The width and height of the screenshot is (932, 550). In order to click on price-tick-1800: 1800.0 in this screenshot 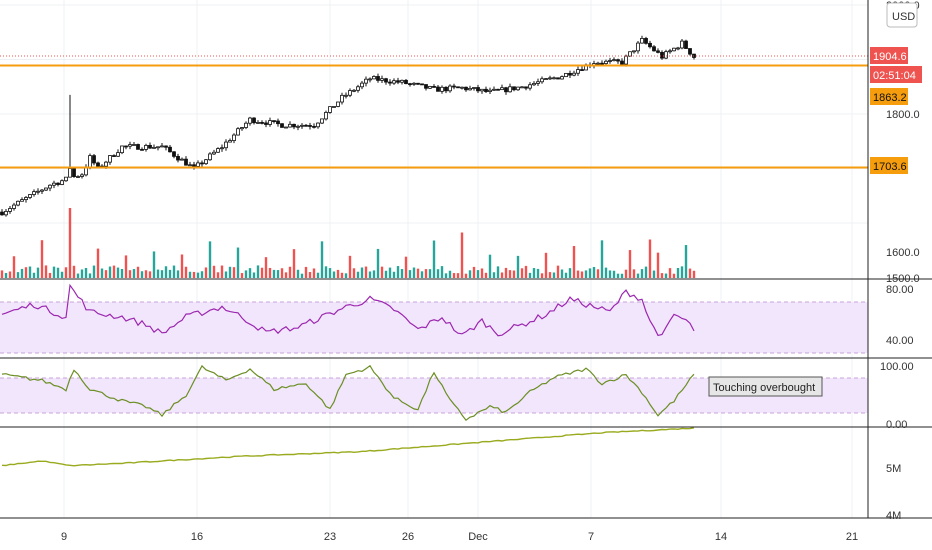, I will do `click(903, 115)`.